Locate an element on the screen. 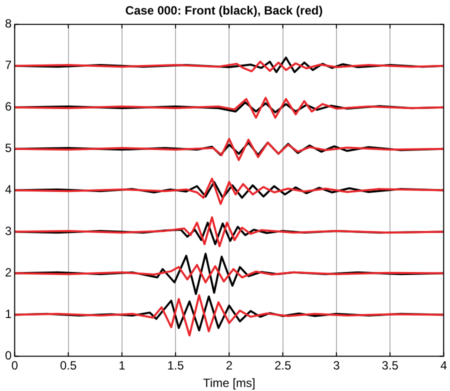 This screenshot has width=450, height=391. x-axis-title: Time [ms] is located at coordinates (229, 383).